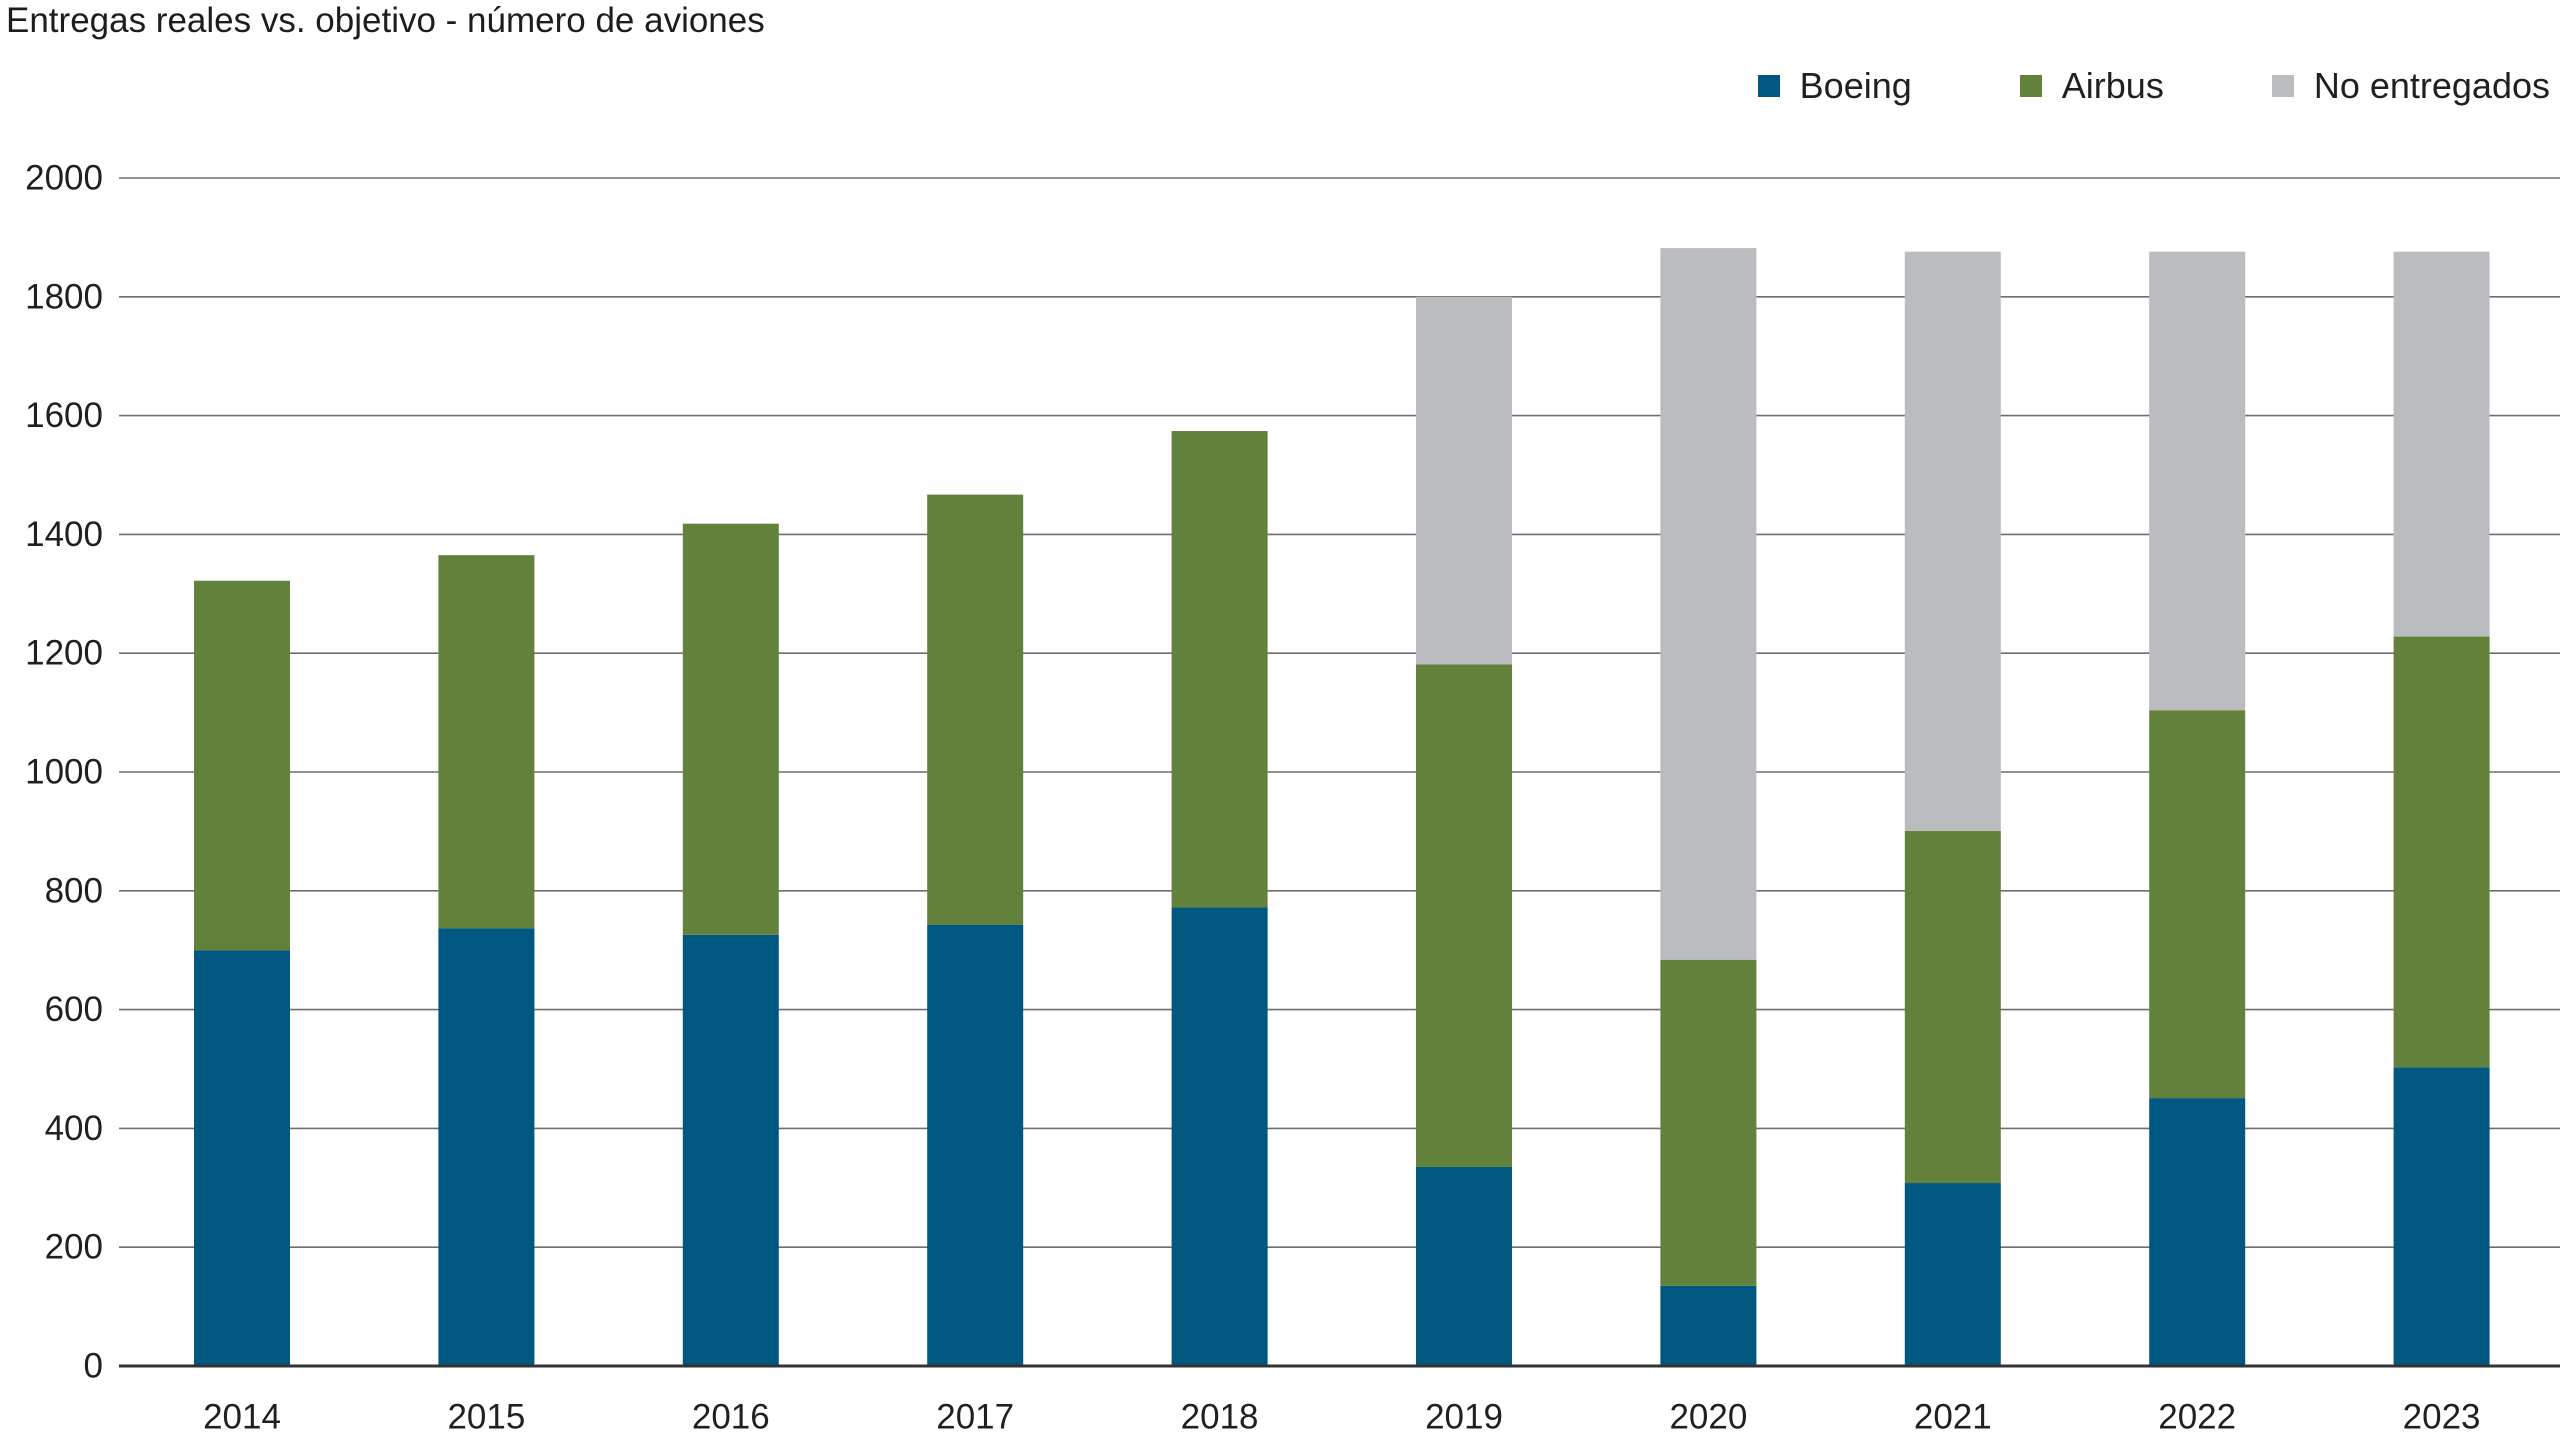 The image size is (2560, 1440). Describe the element at coordinates (2197, 1417) in the screenshot. I see `x-tick-label-2022: 2022` at that location.